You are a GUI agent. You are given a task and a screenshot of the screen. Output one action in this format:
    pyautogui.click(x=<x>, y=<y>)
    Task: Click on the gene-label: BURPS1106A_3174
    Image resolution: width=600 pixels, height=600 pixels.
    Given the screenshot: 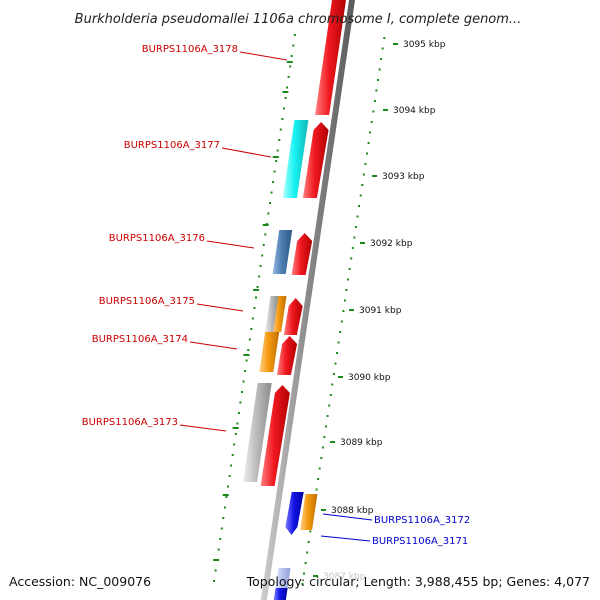 What is the action you would take?
    pyautogui.click(x=140, y=339)
    